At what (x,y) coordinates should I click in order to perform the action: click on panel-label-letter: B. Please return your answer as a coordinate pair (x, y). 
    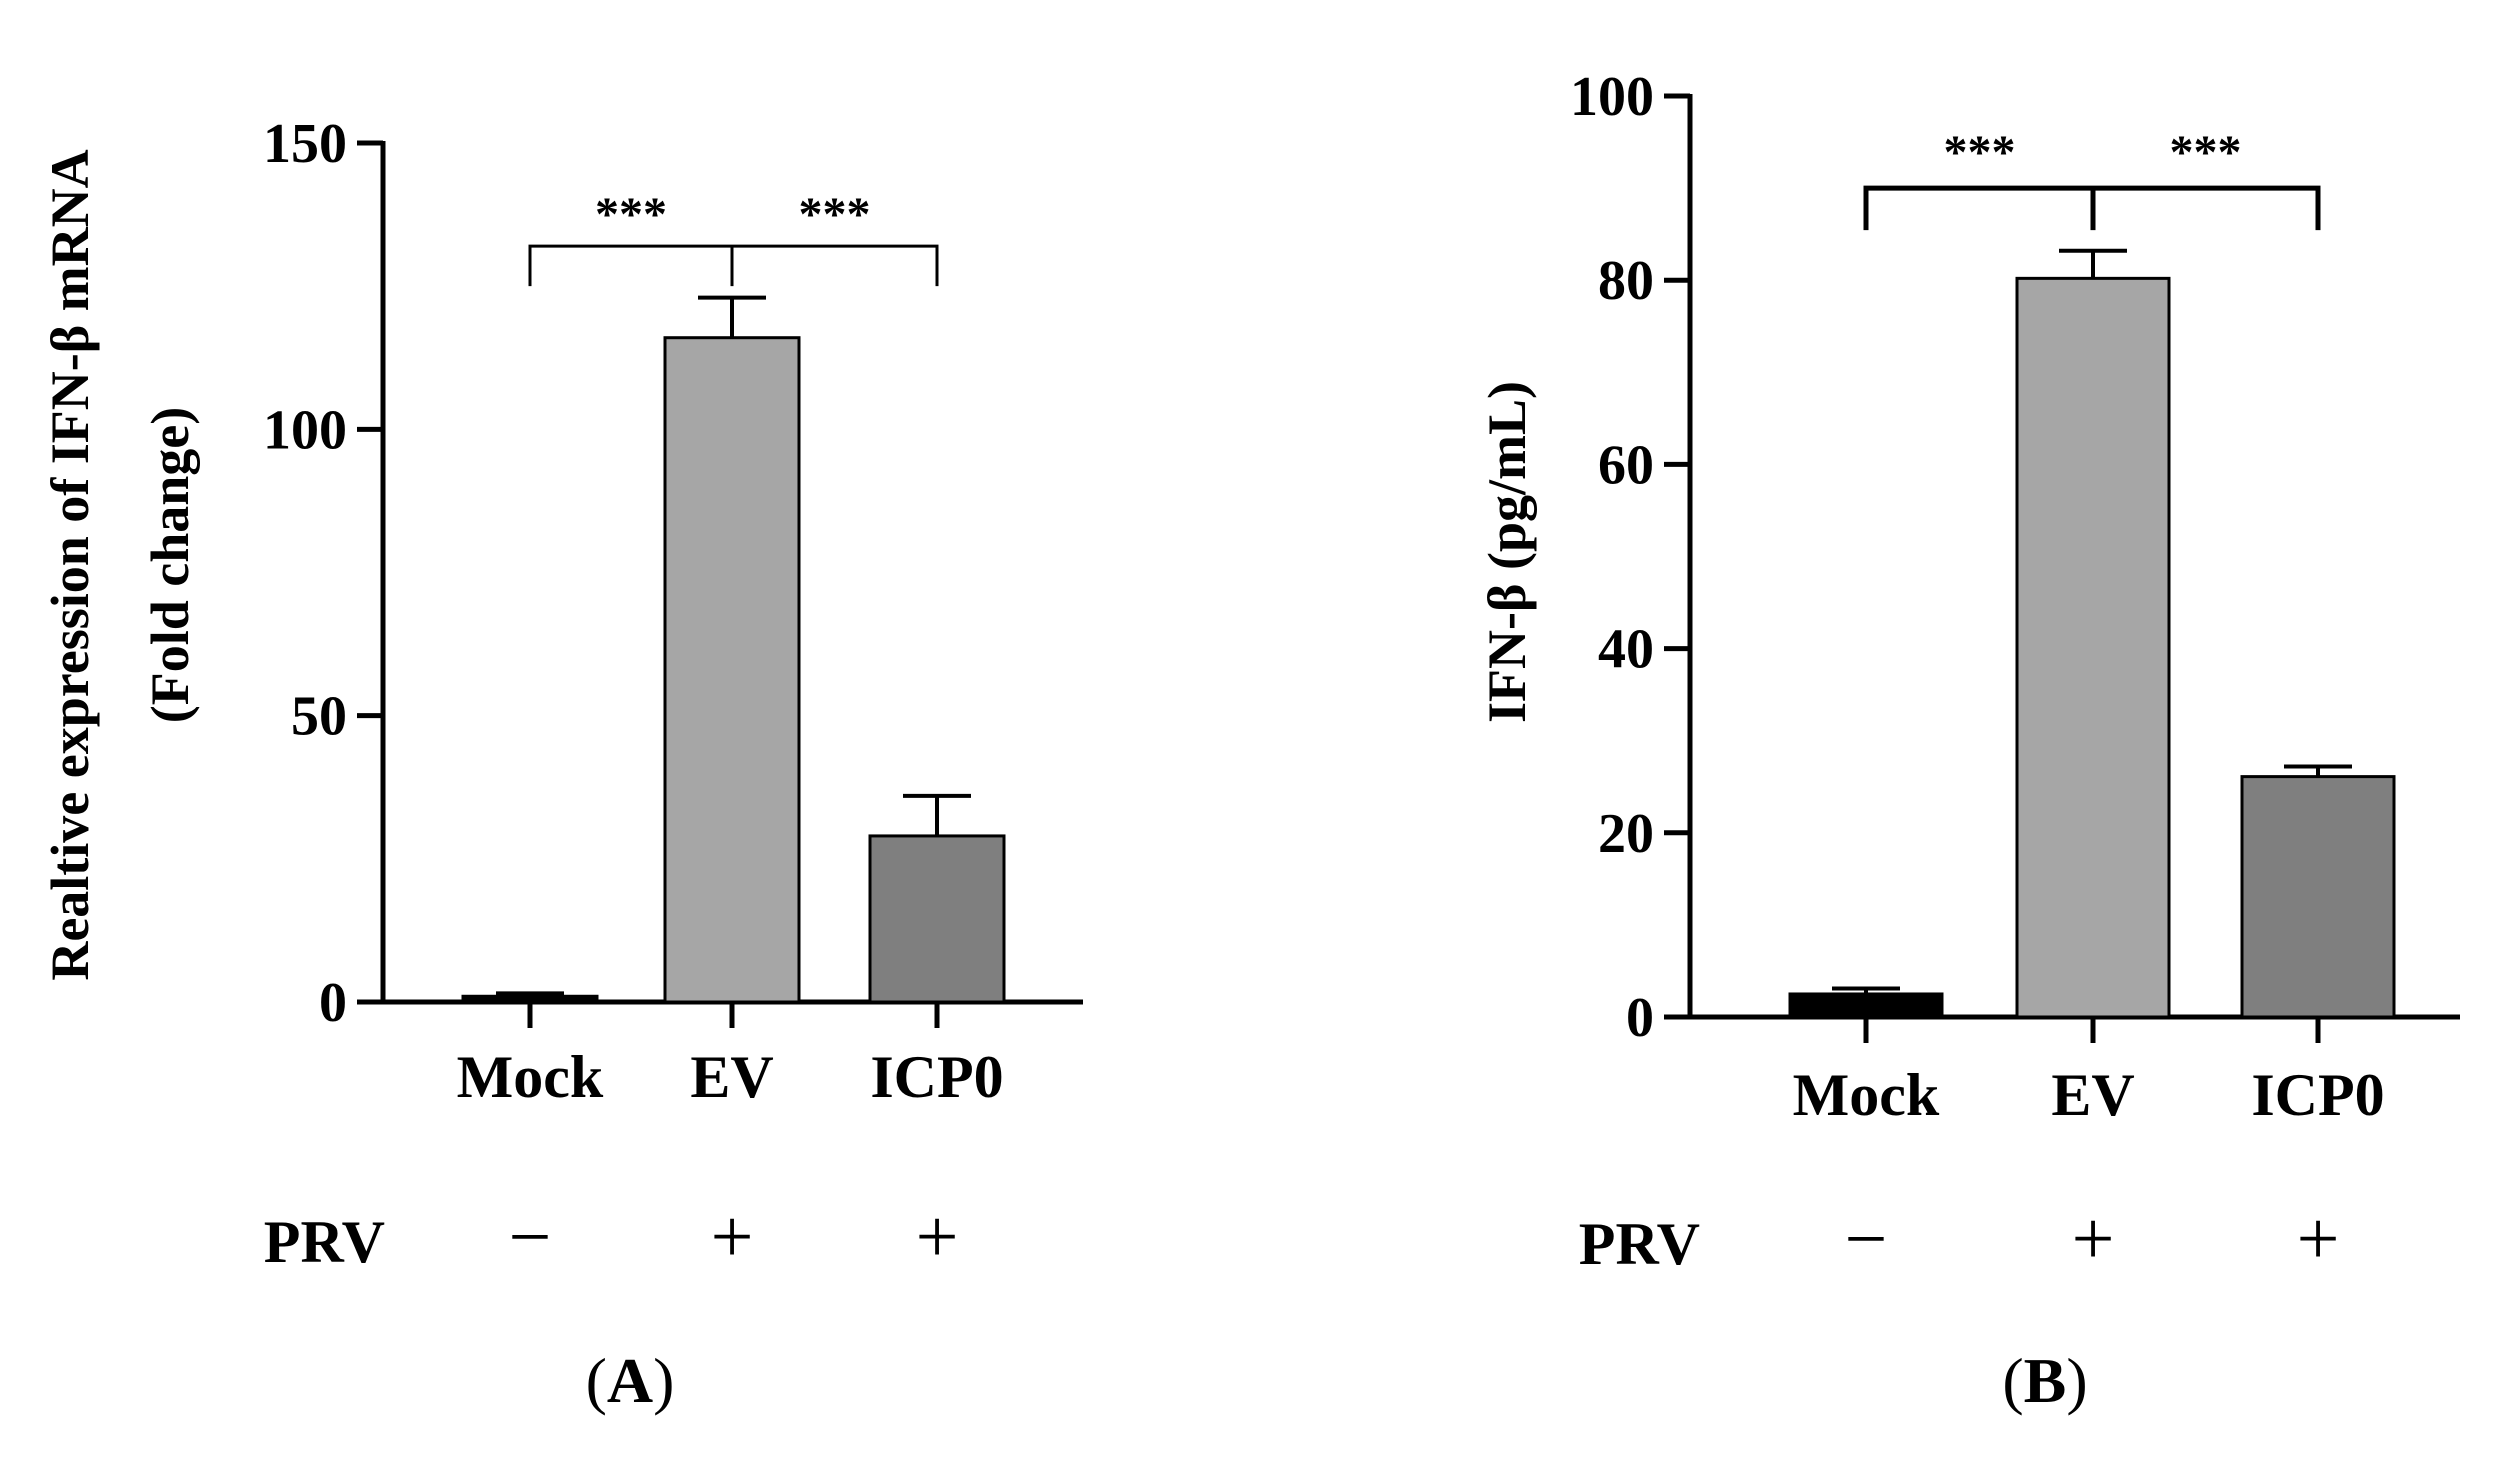
    Looking at the image, I should click on (2045, 1380).